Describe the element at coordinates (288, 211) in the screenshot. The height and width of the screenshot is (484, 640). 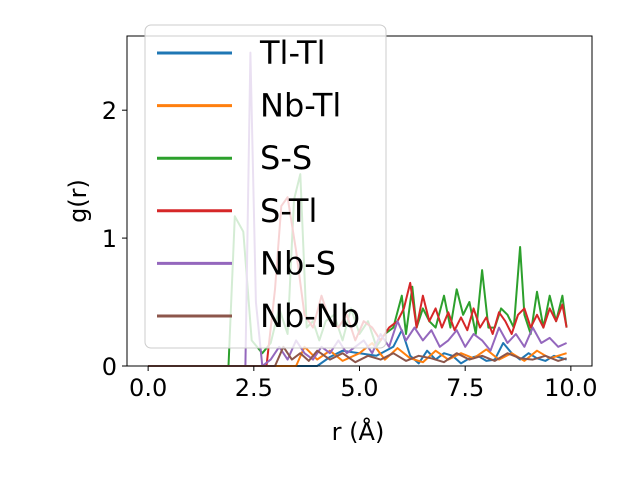
I see `legend-label: S-Tl` at that location.